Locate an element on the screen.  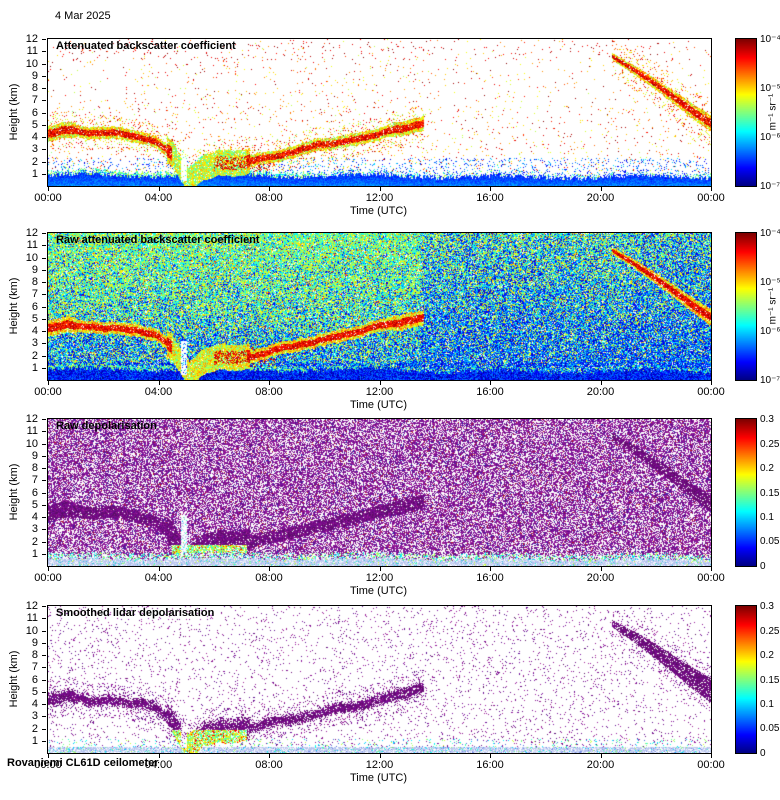
panel-title: Attenuated backscatter coefficient is located at coordinates (146, 46).